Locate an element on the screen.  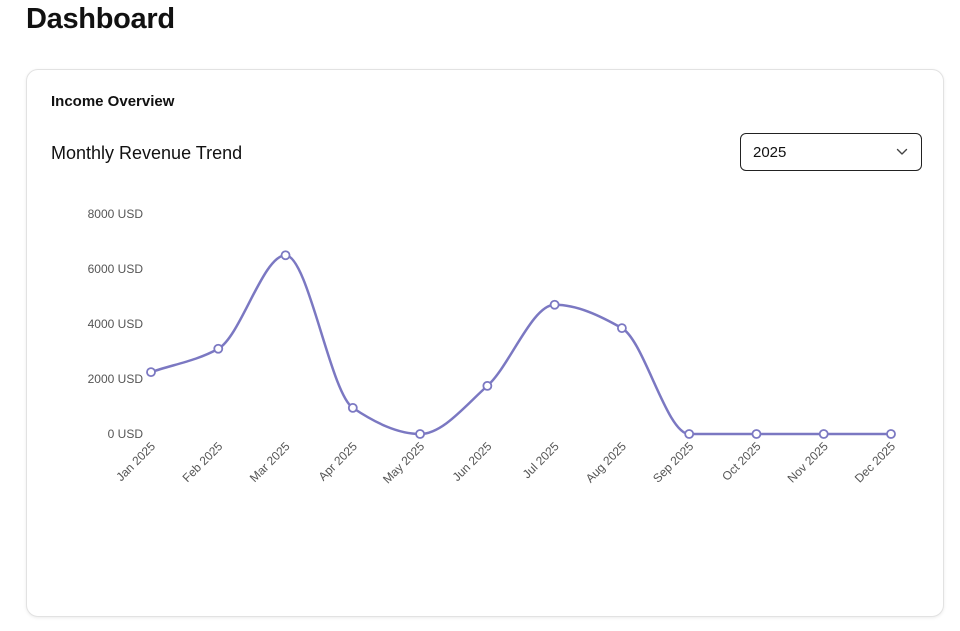
y-tick-label: 0 USD is located at coordinates (126, 434).